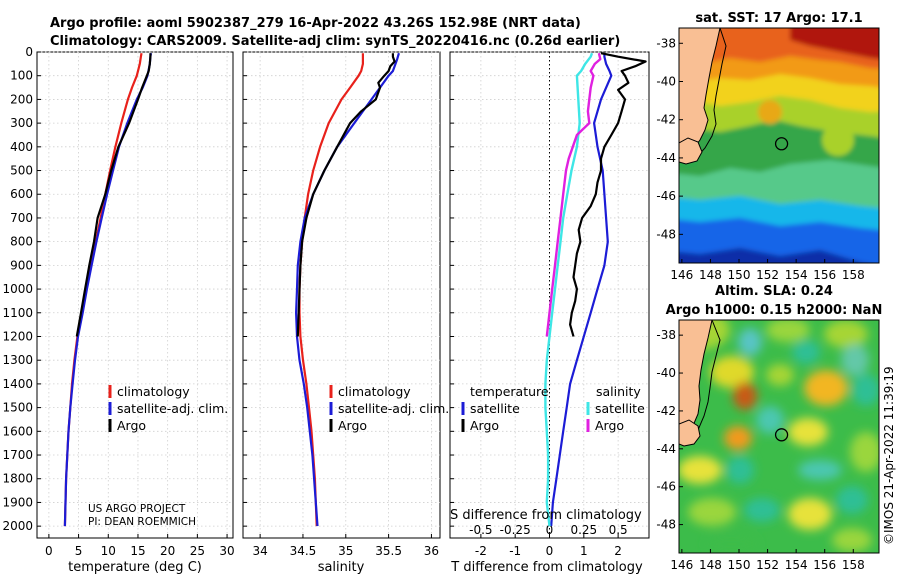  Describe the element at coordinates (21, 194) in the screenshot. I see `depth-tick-label: 600` at that location.